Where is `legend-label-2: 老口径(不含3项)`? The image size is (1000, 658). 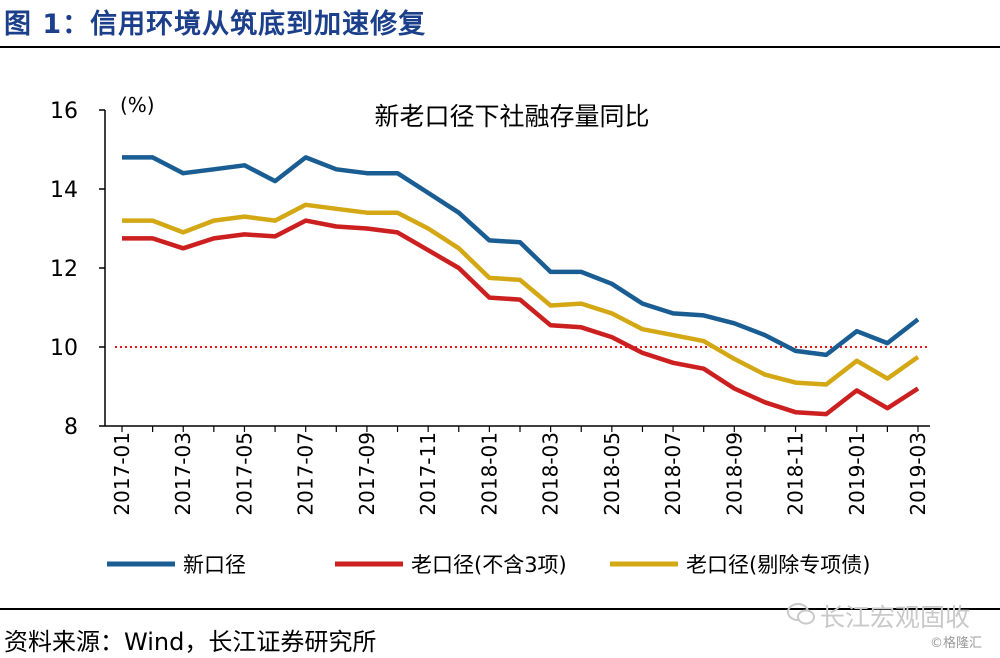 legend-label-2: 老口径(不含3项) is located at coordinates (489, 565).